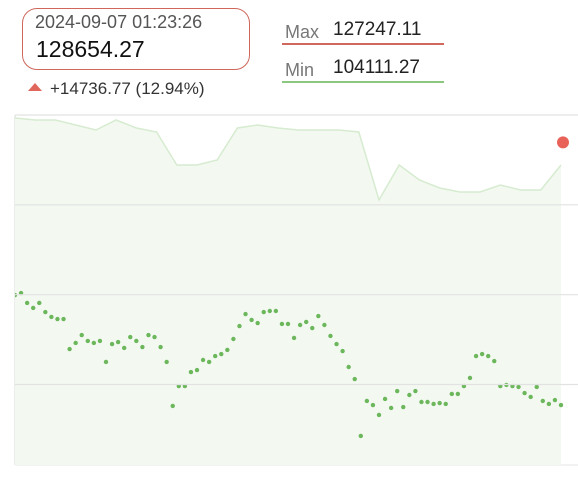 Image resolution: width=578 pixels, height=481 pixels. Describe the element at coordinates (127, 88) in the screenshot. I see `change: +14736.77 (12.94%)` at that location.